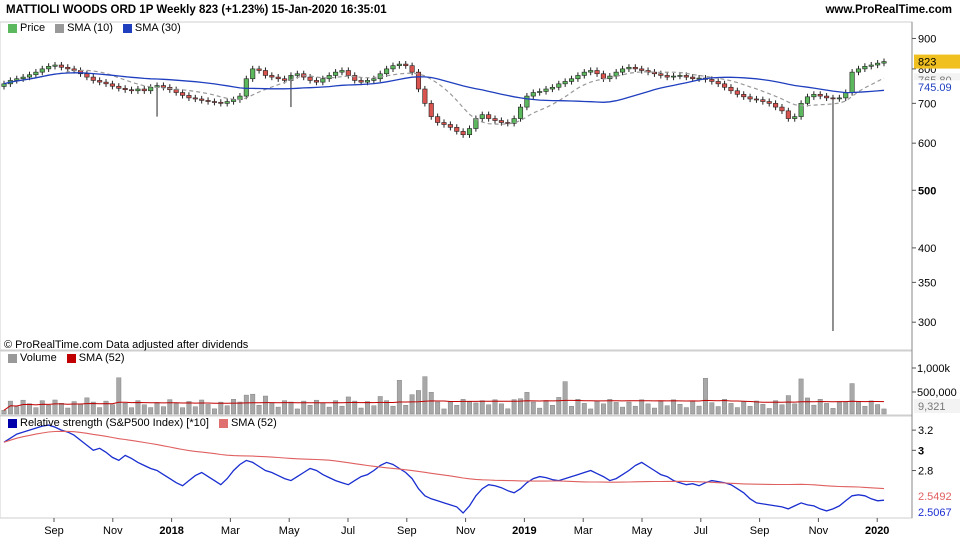  I want to click on volume-last-label-box, so click(937, 406).